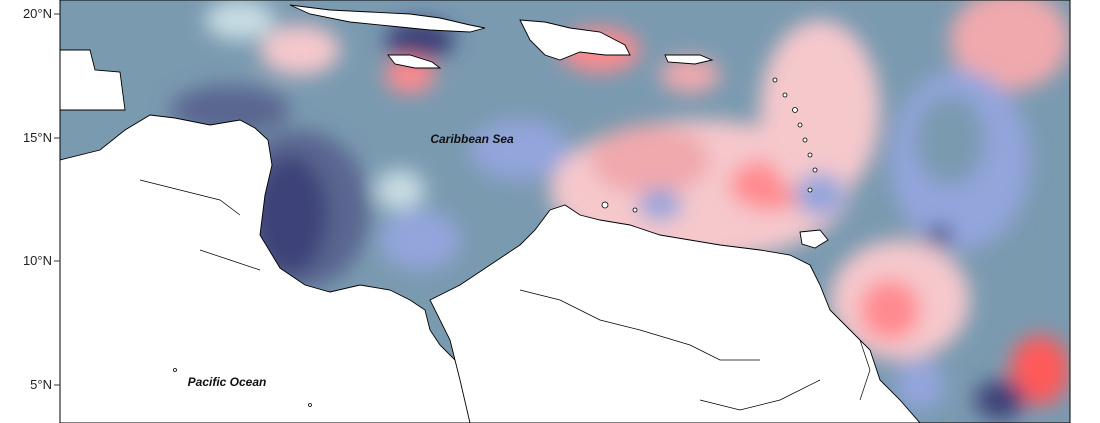  What do you see at coordinates (41, 384) in the screenshot?
I see `lat-label-5: 5°N` at bounding box center [41, 384].